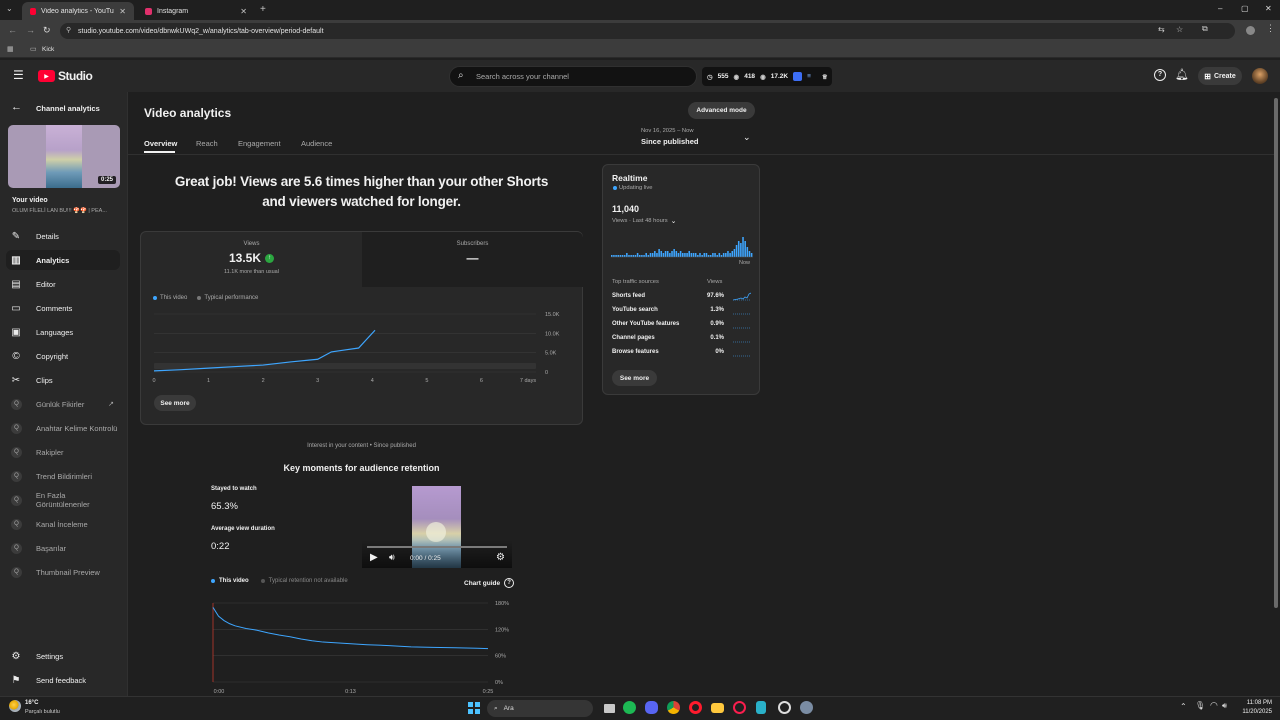 Image resolution: width=1280 pixels, height=720 pixels. What do you see at coordinates (540, 708) in the screenshot?
I see `taskbar-search: ⌕ Ara` at bounding box center [540, 708].